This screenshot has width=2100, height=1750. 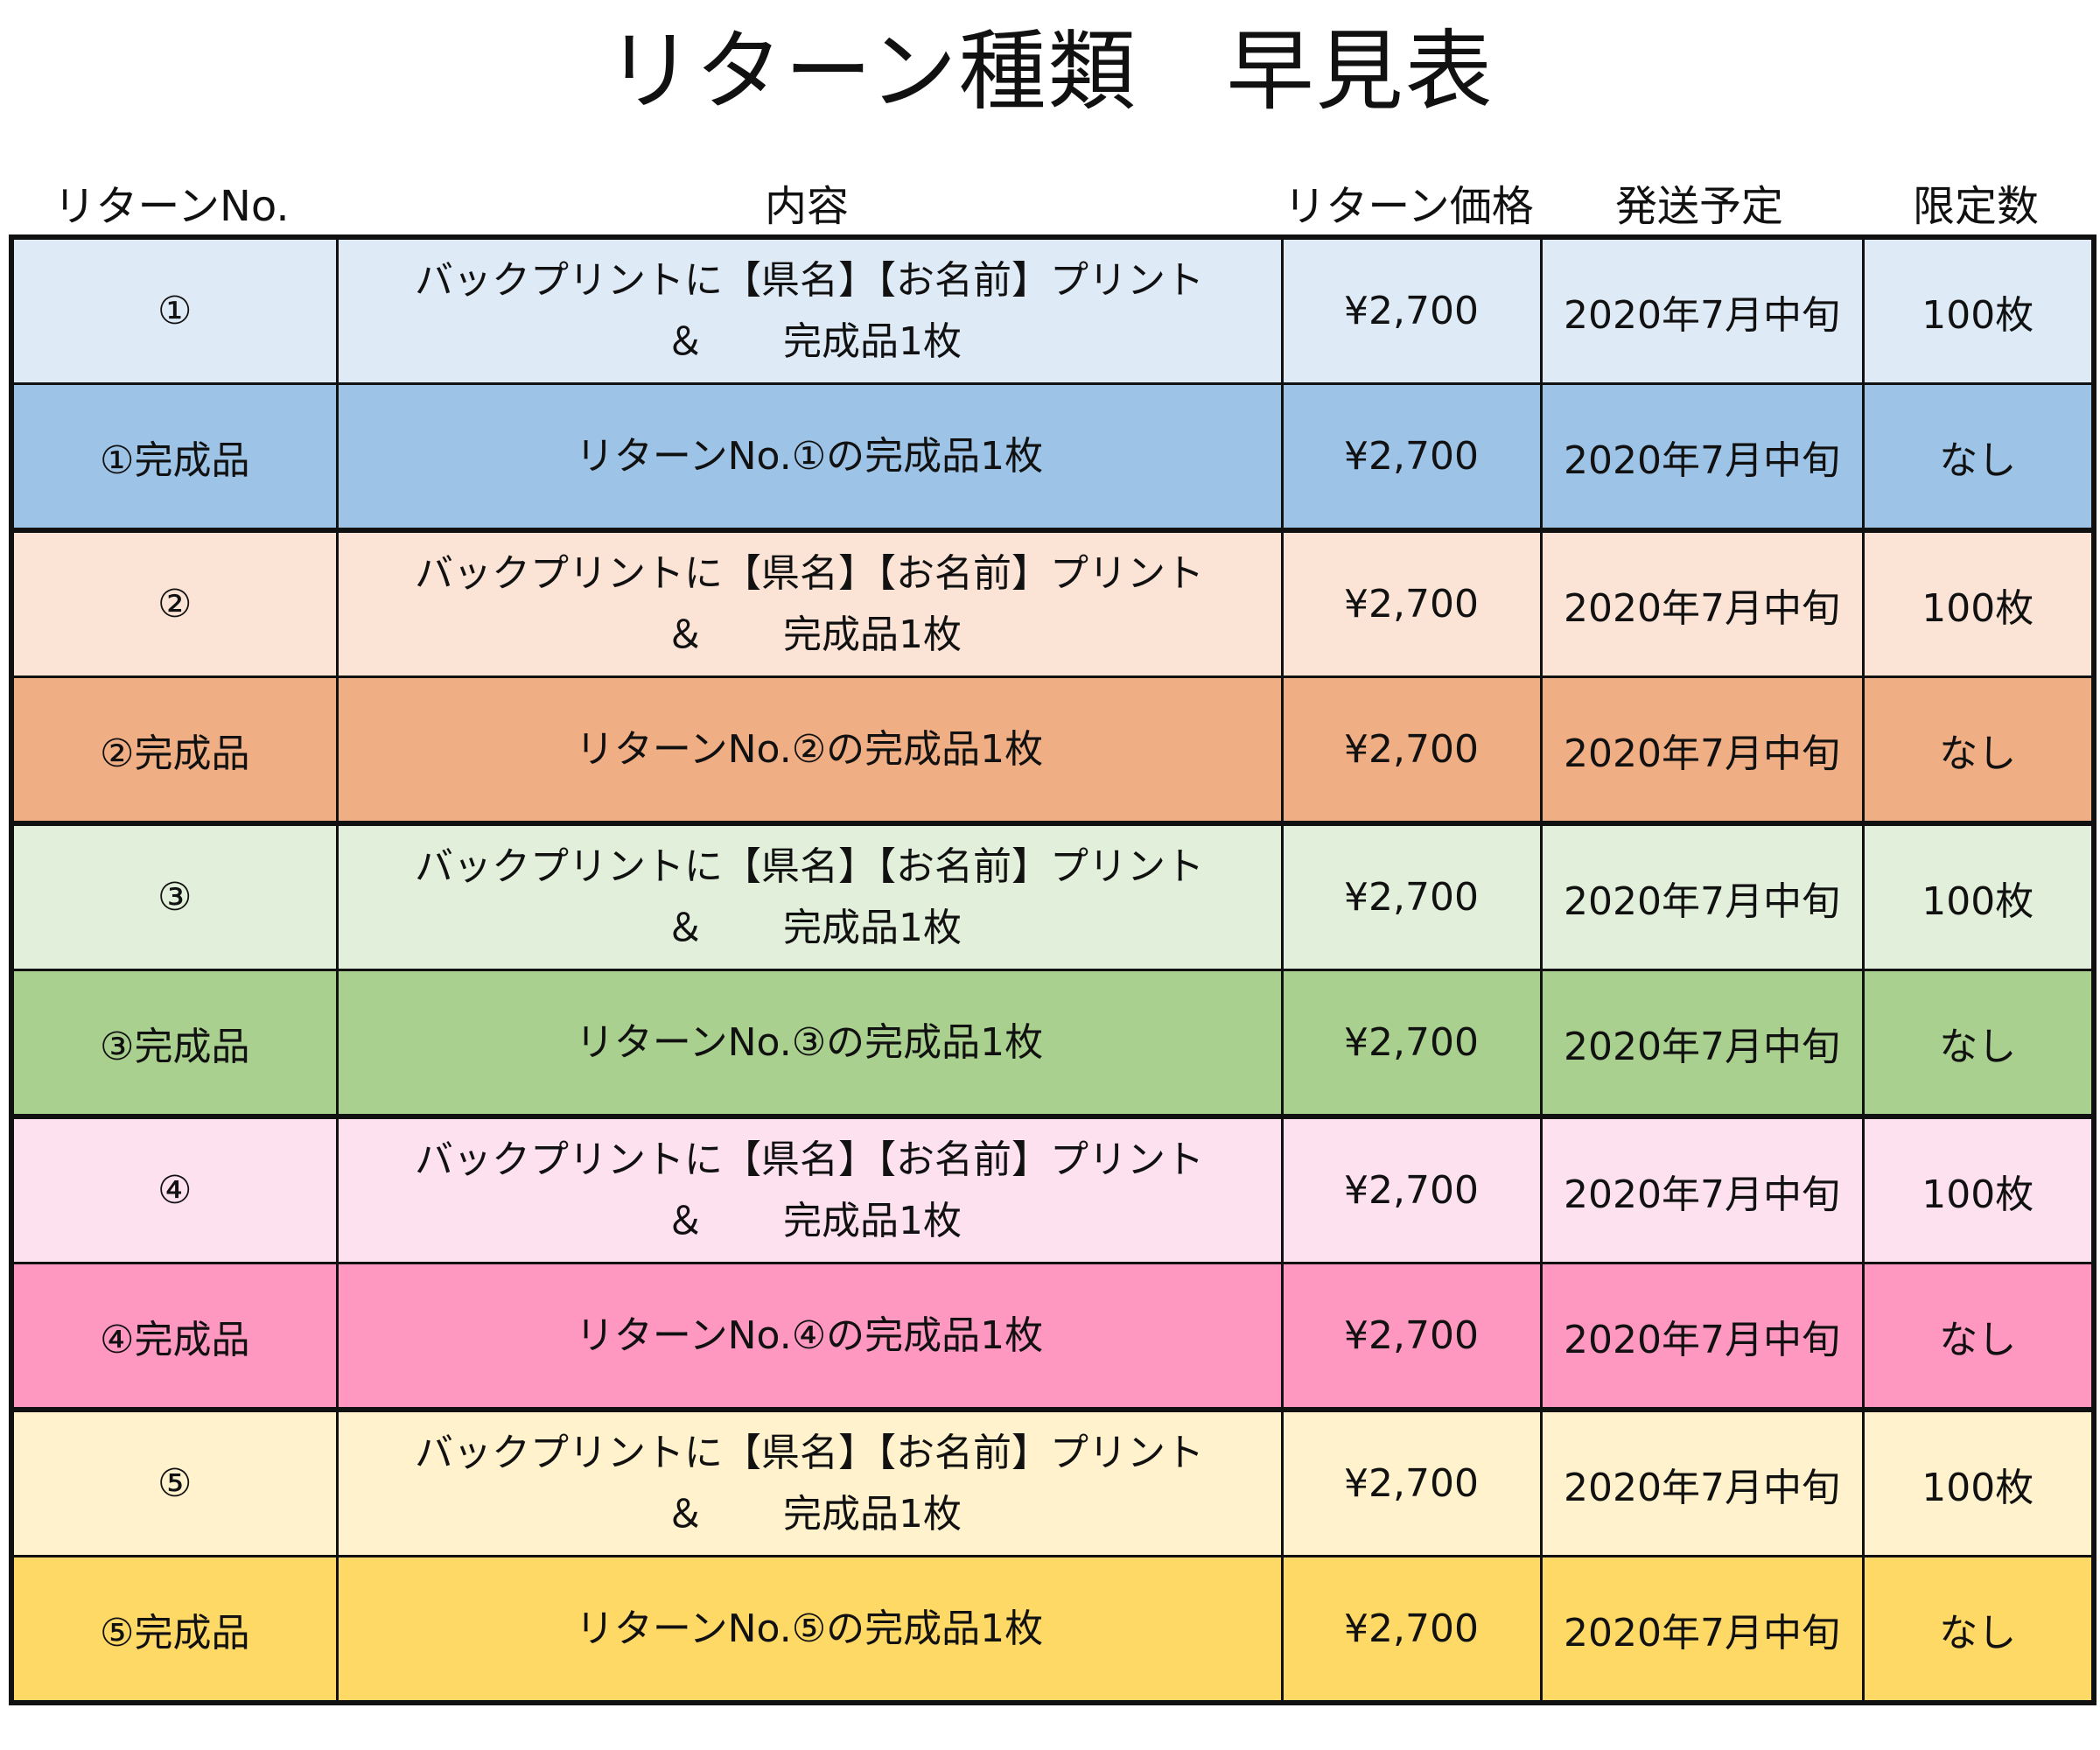 I want to click on header-content: 内容, so click(x=806, y=206).